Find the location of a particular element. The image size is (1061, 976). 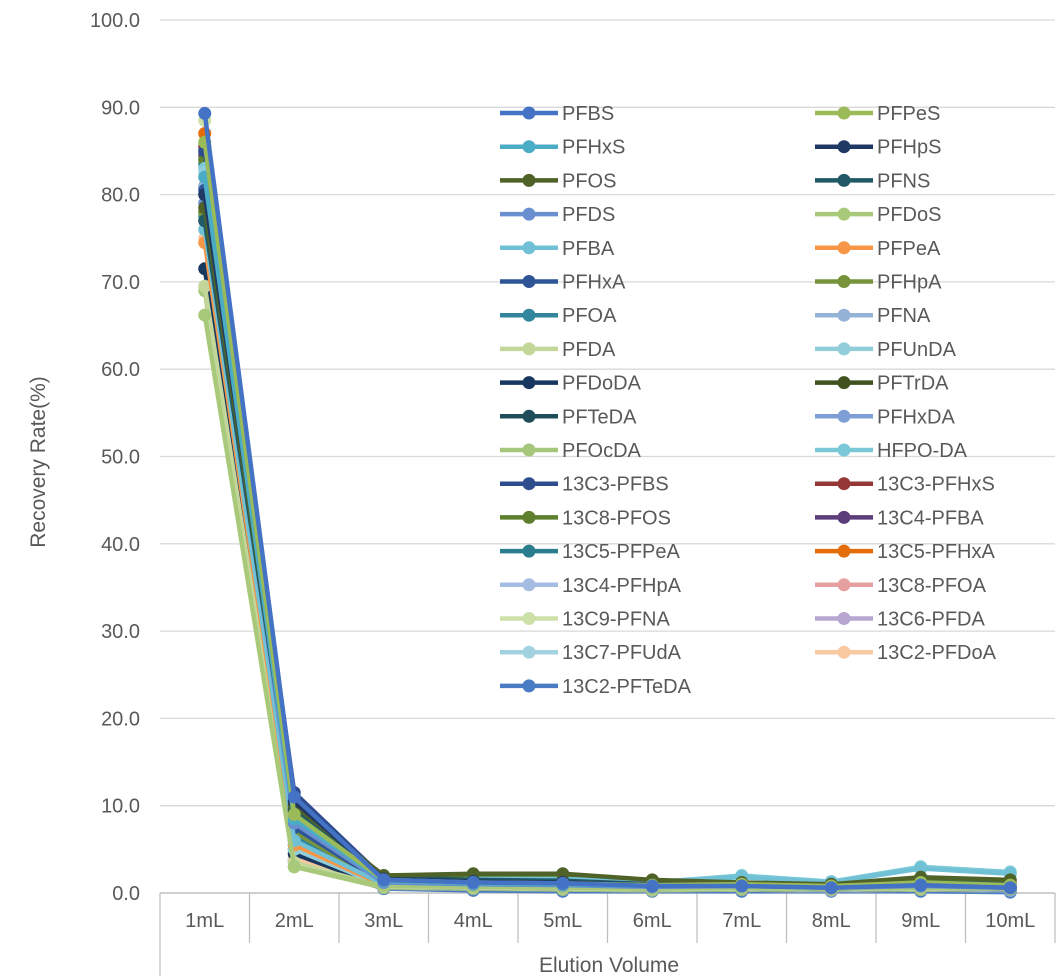

legend-label: PFHxA is located at coordinates (594, 283).